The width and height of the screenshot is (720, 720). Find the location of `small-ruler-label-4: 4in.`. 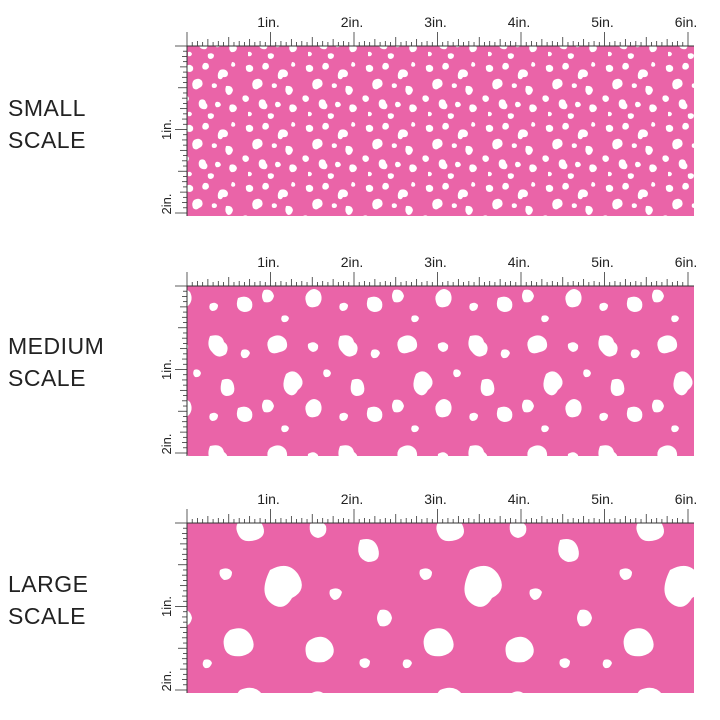

small-ruler-label-4: 4in. is located at coordinates (519, 22).